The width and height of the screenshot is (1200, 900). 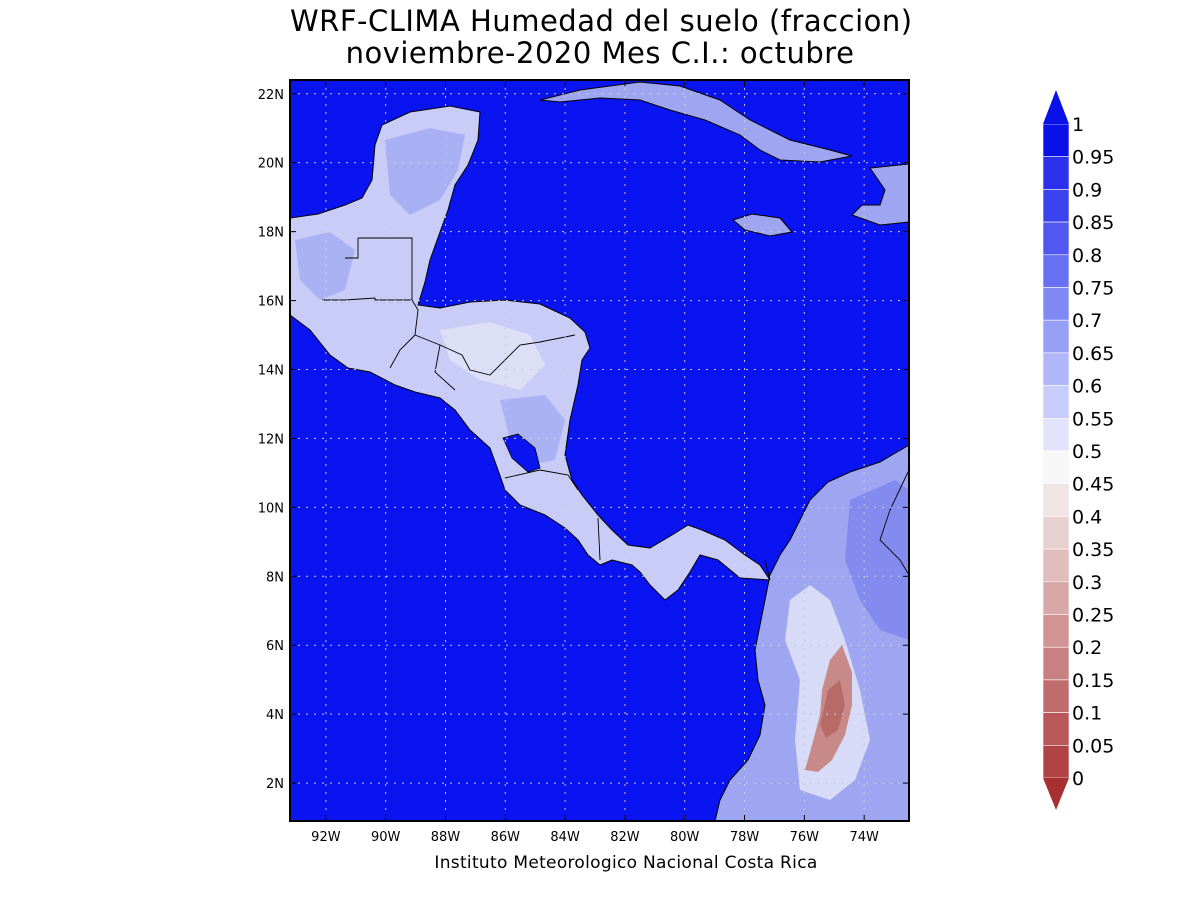 What do you see at coordinates (696, 122) in the screenshot?
I see `land-cuba` at bounding box center [696, 122].